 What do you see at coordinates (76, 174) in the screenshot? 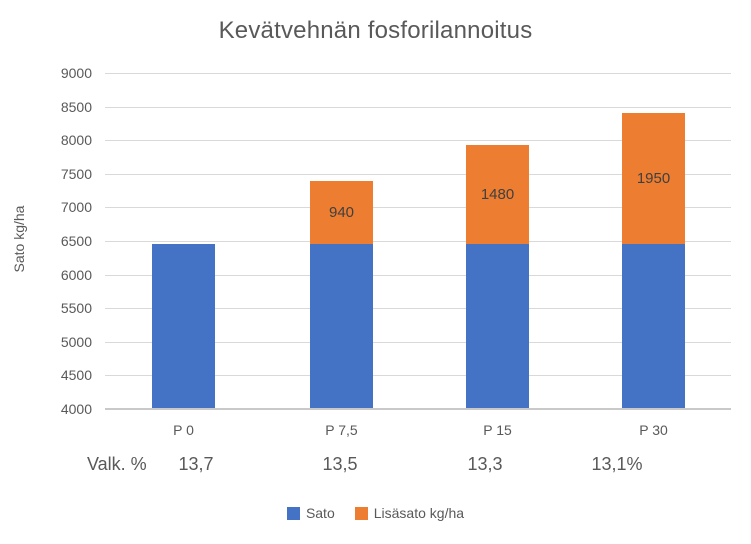
I see `y-axis-tick-label: 7500` at bounding box center [76, 174].